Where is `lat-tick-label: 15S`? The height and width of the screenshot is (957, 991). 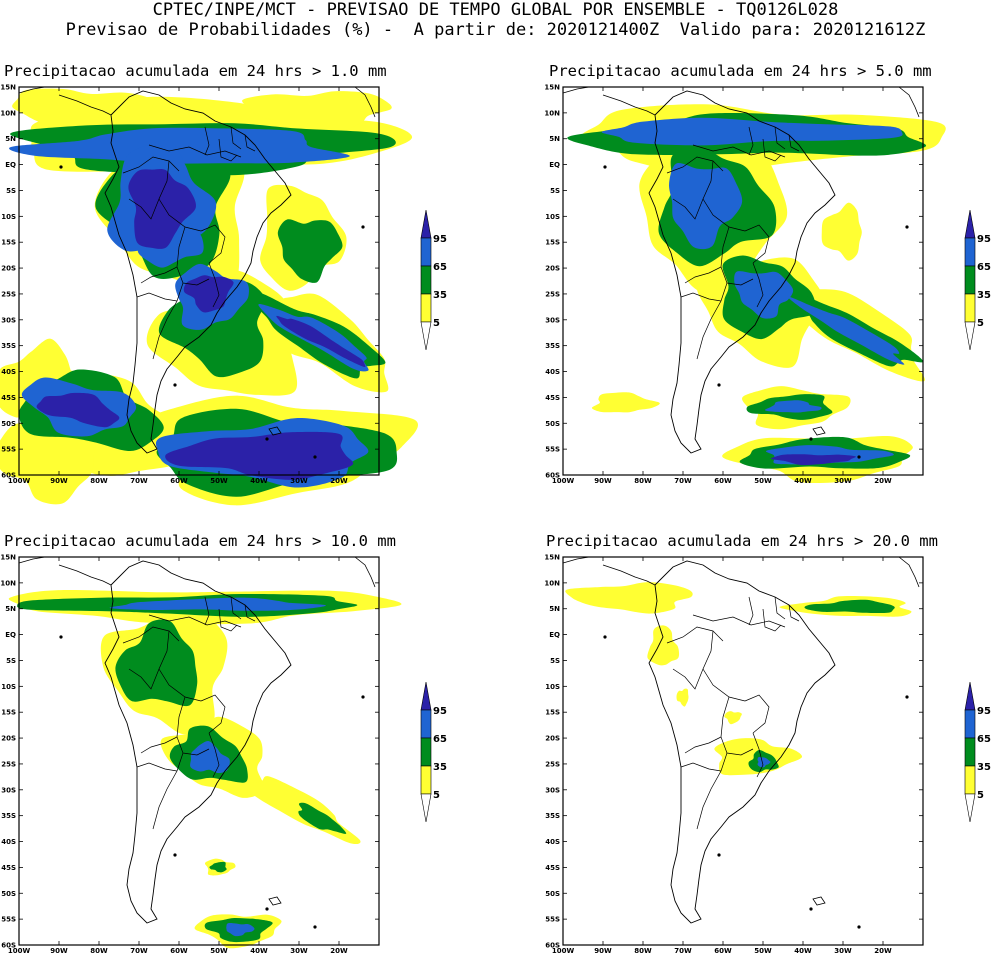 lat-tick-label: 15S is located at coordinates (552, 713).